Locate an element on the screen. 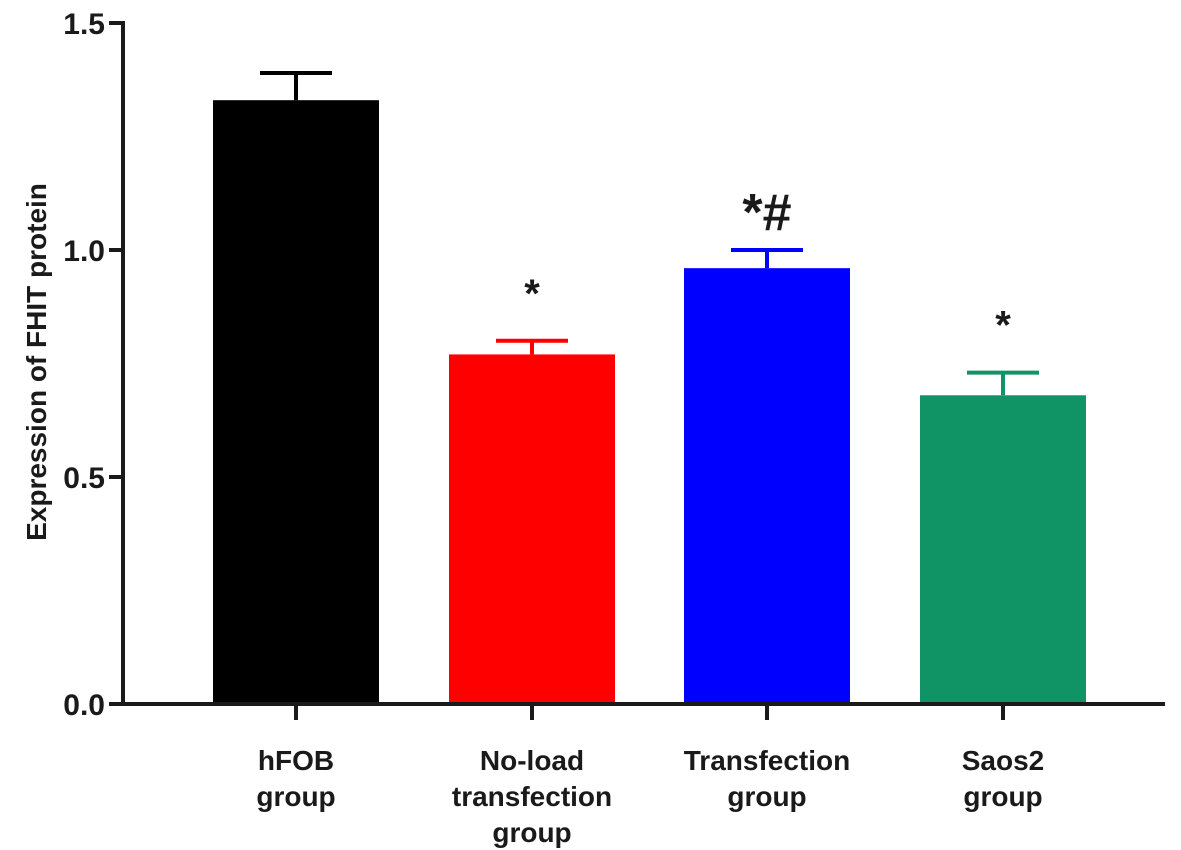 The image size is (1181, 850). y-tick-label-2: 0.5 is located at coordinates (84, 478).